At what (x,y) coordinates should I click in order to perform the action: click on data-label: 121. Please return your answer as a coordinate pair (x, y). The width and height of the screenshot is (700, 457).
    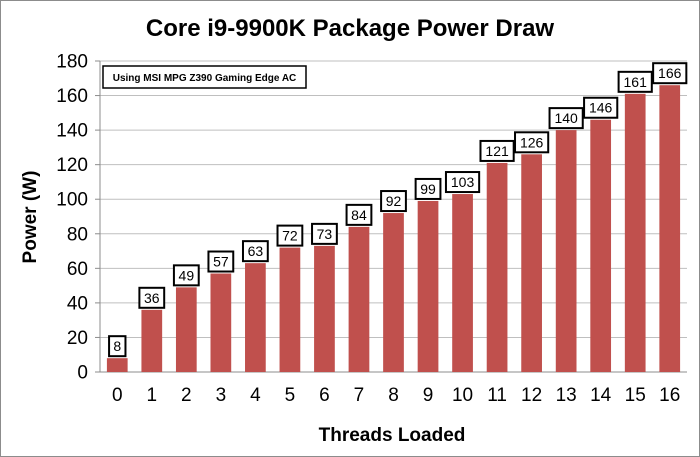
    Looking at the image, I should click on (497, 150).